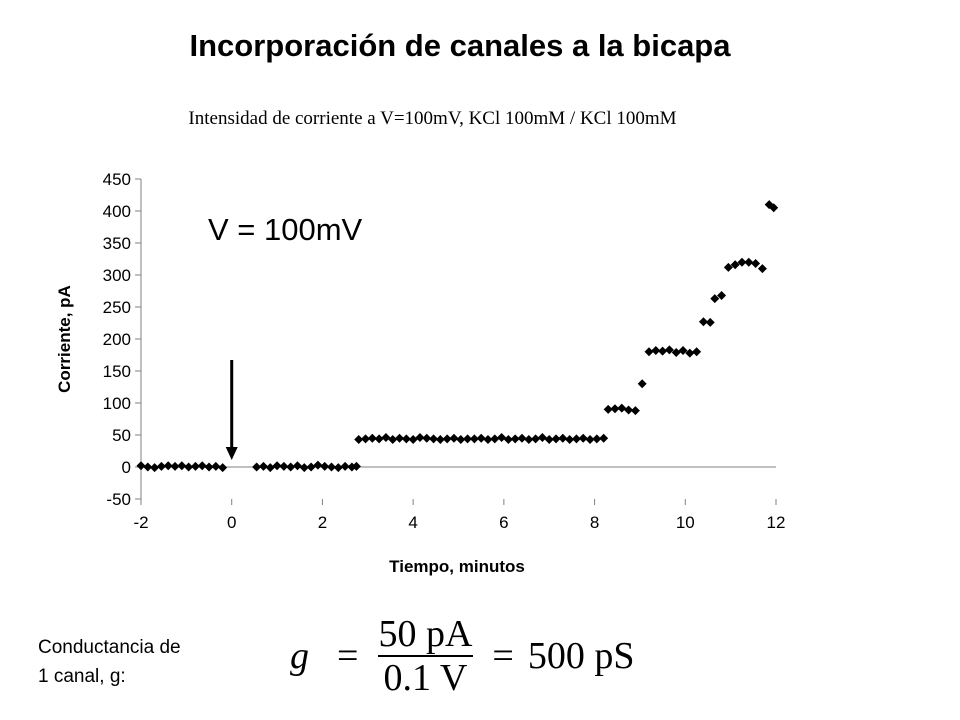 This screenshot has height=720, width=960. I want to click on x-tick-label: 2, so click(322, 522).